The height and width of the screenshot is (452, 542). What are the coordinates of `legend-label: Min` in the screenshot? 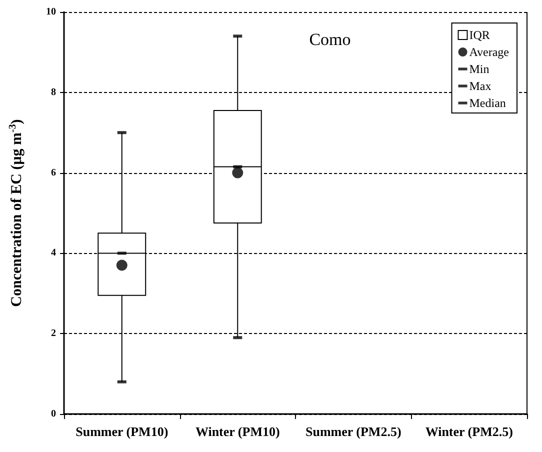 It's located at (479, 69).